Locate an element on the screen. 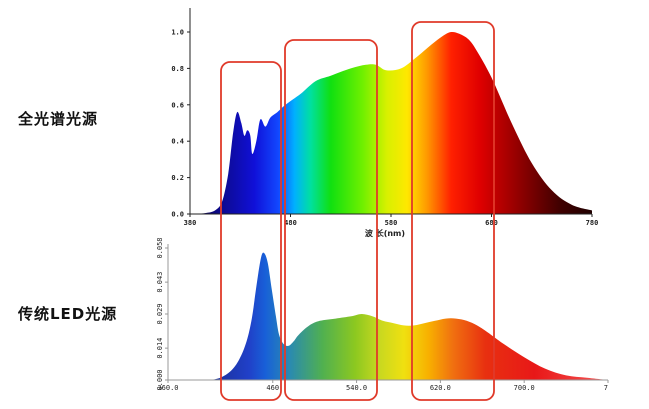 This screenshot has width=649, height=409. top-y-tick-label: 0.2 is located at coordinates (177, 178).